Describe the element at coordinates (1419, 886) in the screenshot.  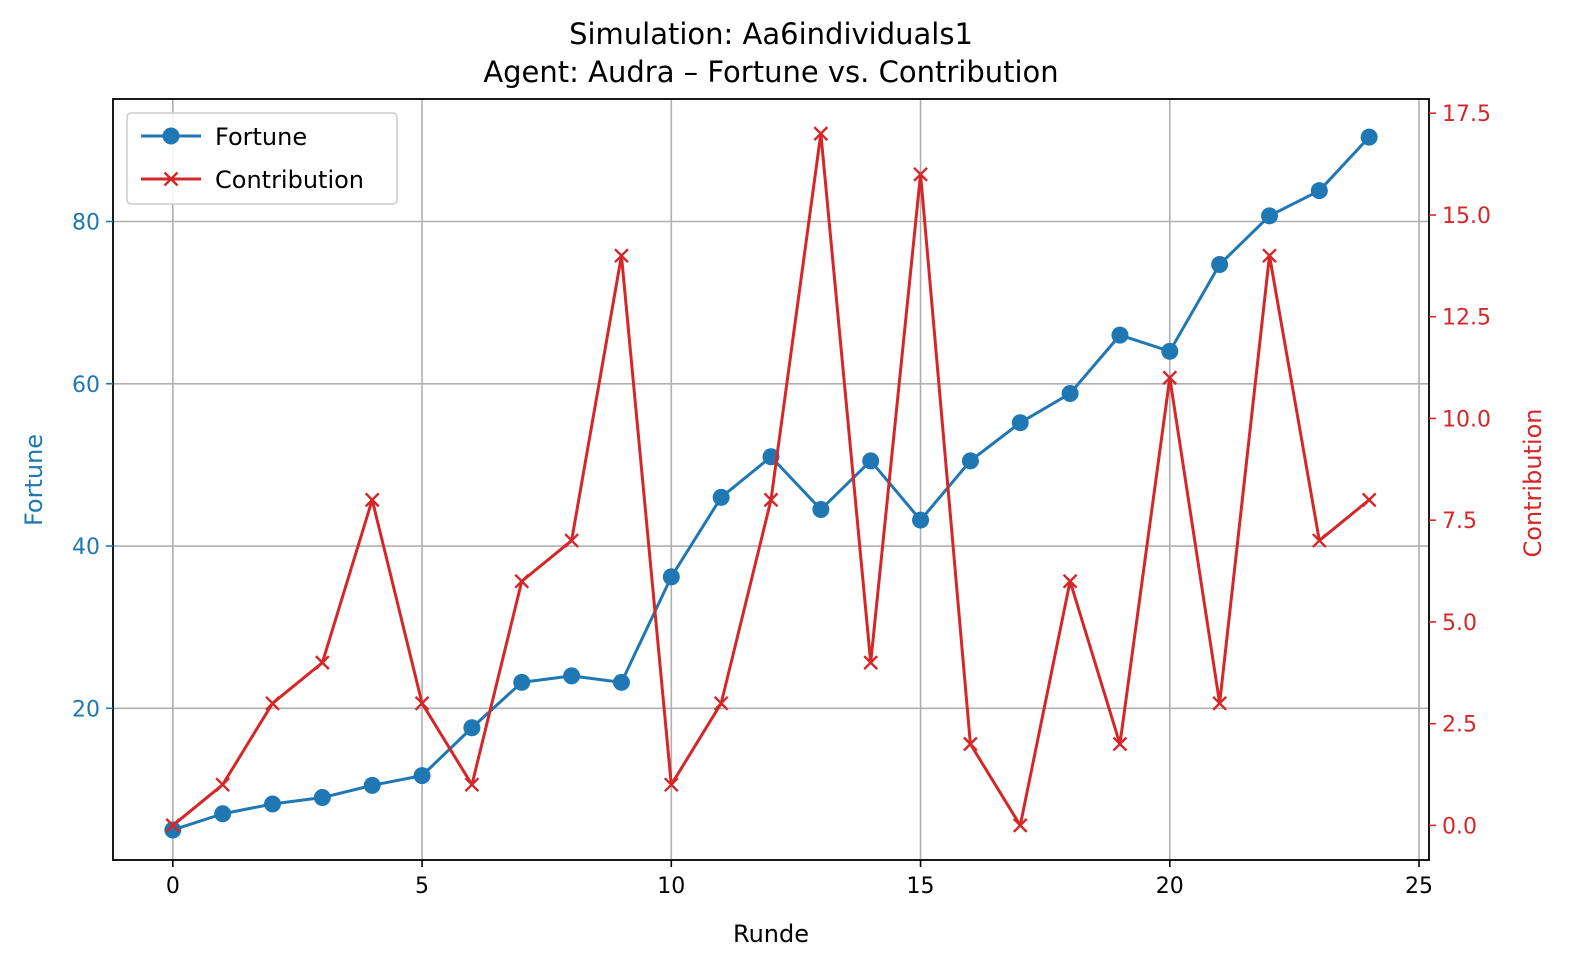
I see `x-tick-label: 25` at that location.